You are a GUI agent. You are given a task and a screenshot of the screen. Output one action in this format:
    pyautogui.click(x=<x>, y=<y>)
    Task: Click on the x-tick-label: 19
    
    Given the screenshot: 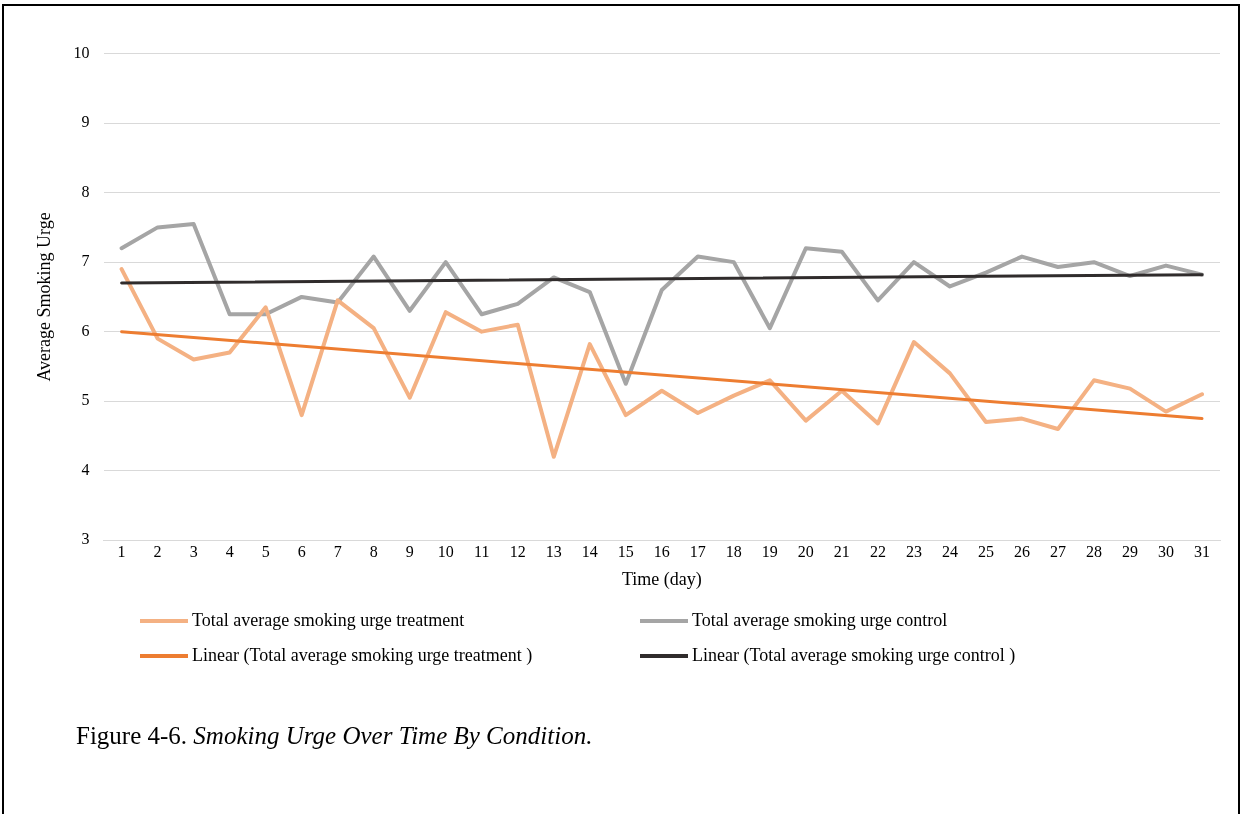 What is the action you would take?
    pyautogui.click(x=769, y=551)
    